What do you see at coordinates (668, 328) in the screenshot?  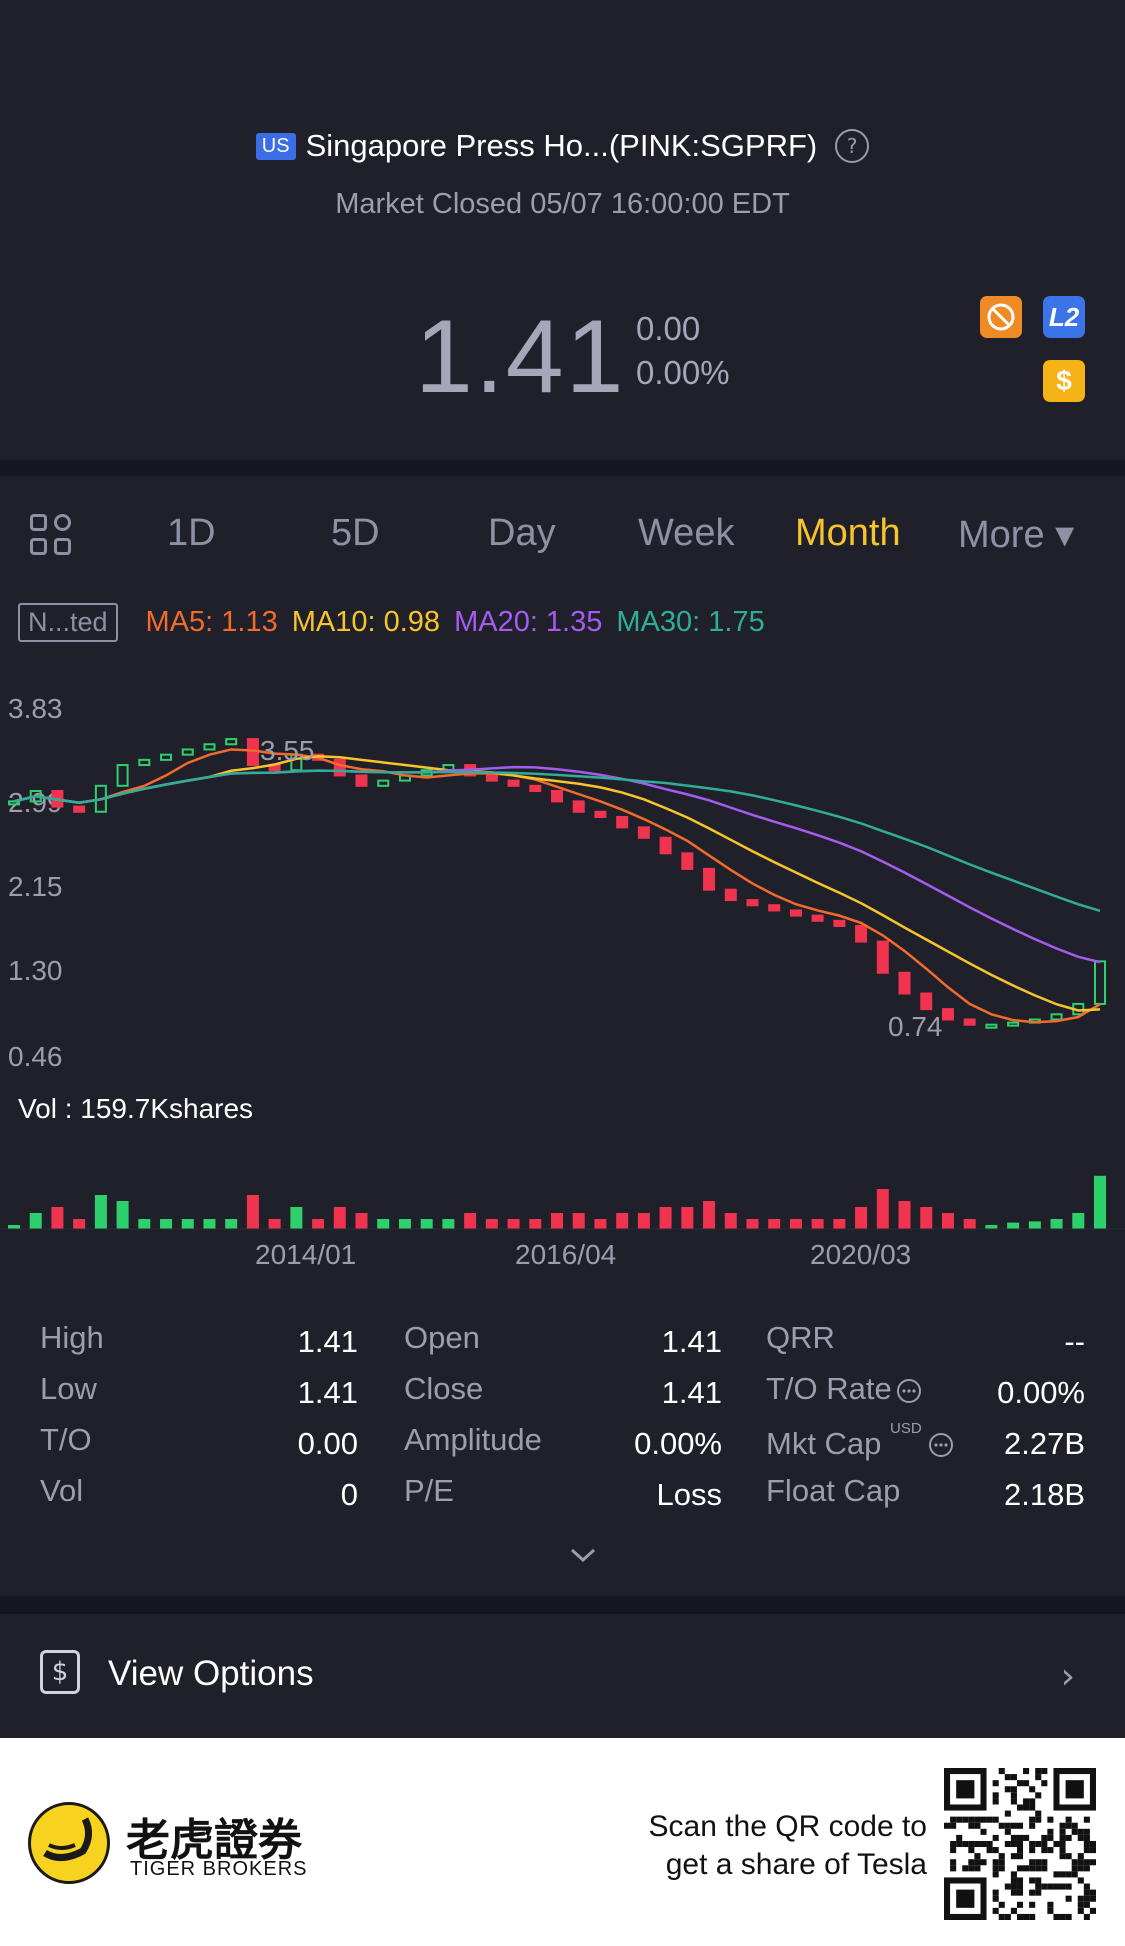 I see `price-change: 0.00` at bounding box center [668, 328].